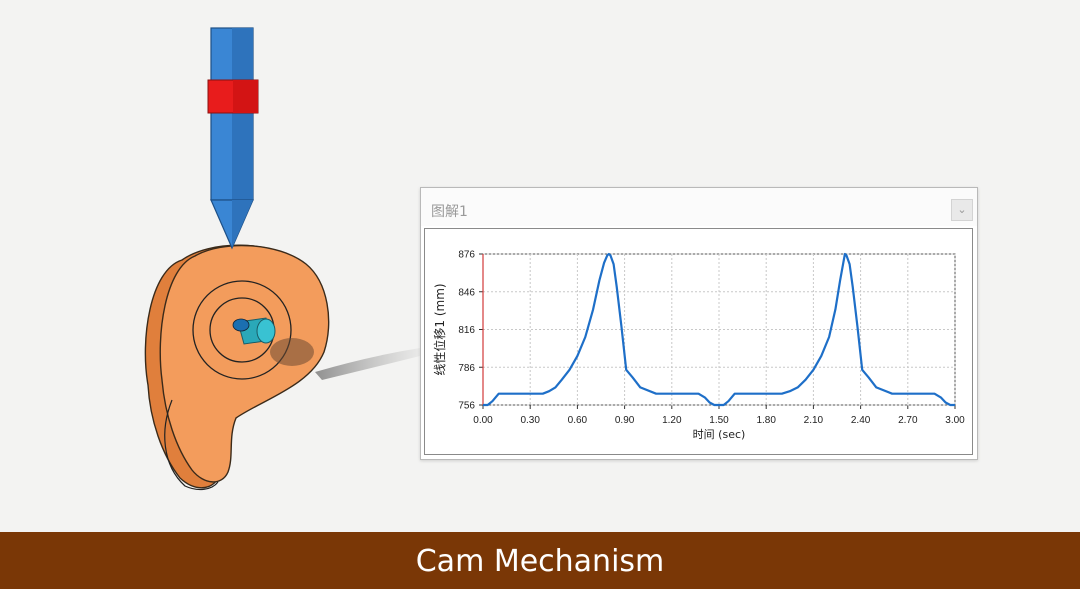 The height and width of the screenshot is (589, 1080). I want to click on cam-shadow, so click(367, 364).